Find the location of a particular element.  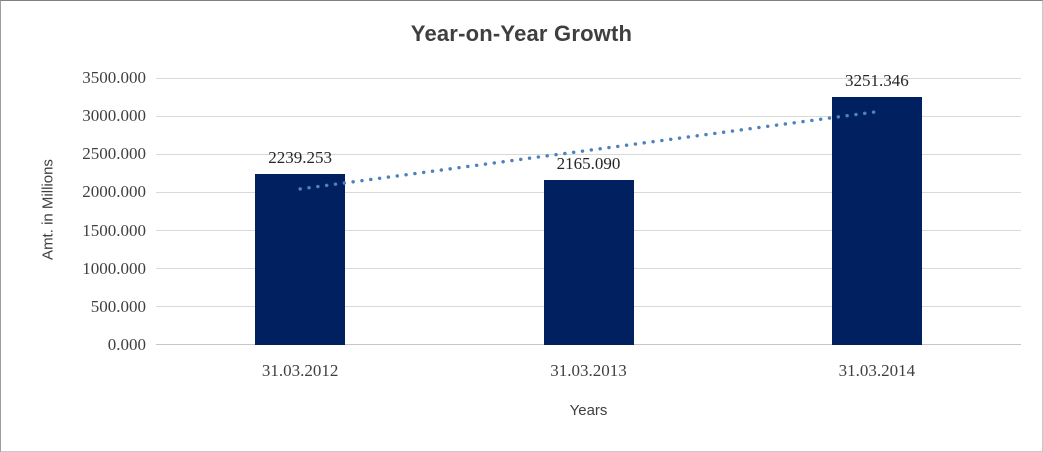

trendline-line is located at coordinates (588, 150).